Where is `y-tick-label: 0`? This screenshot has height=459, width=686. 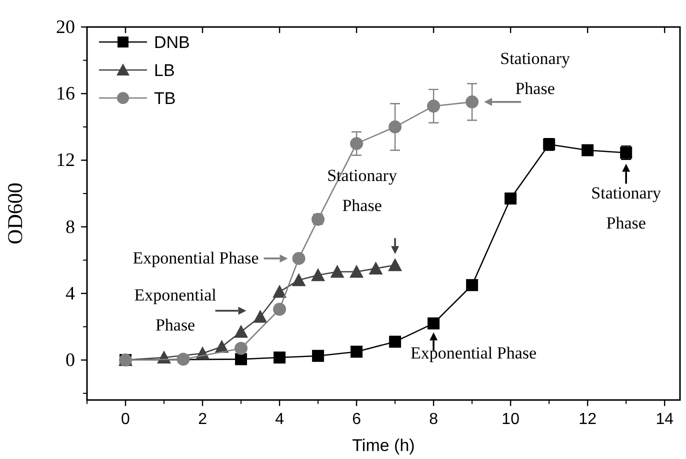
y-tick-label: 0 is located at coordinates (70, 361).